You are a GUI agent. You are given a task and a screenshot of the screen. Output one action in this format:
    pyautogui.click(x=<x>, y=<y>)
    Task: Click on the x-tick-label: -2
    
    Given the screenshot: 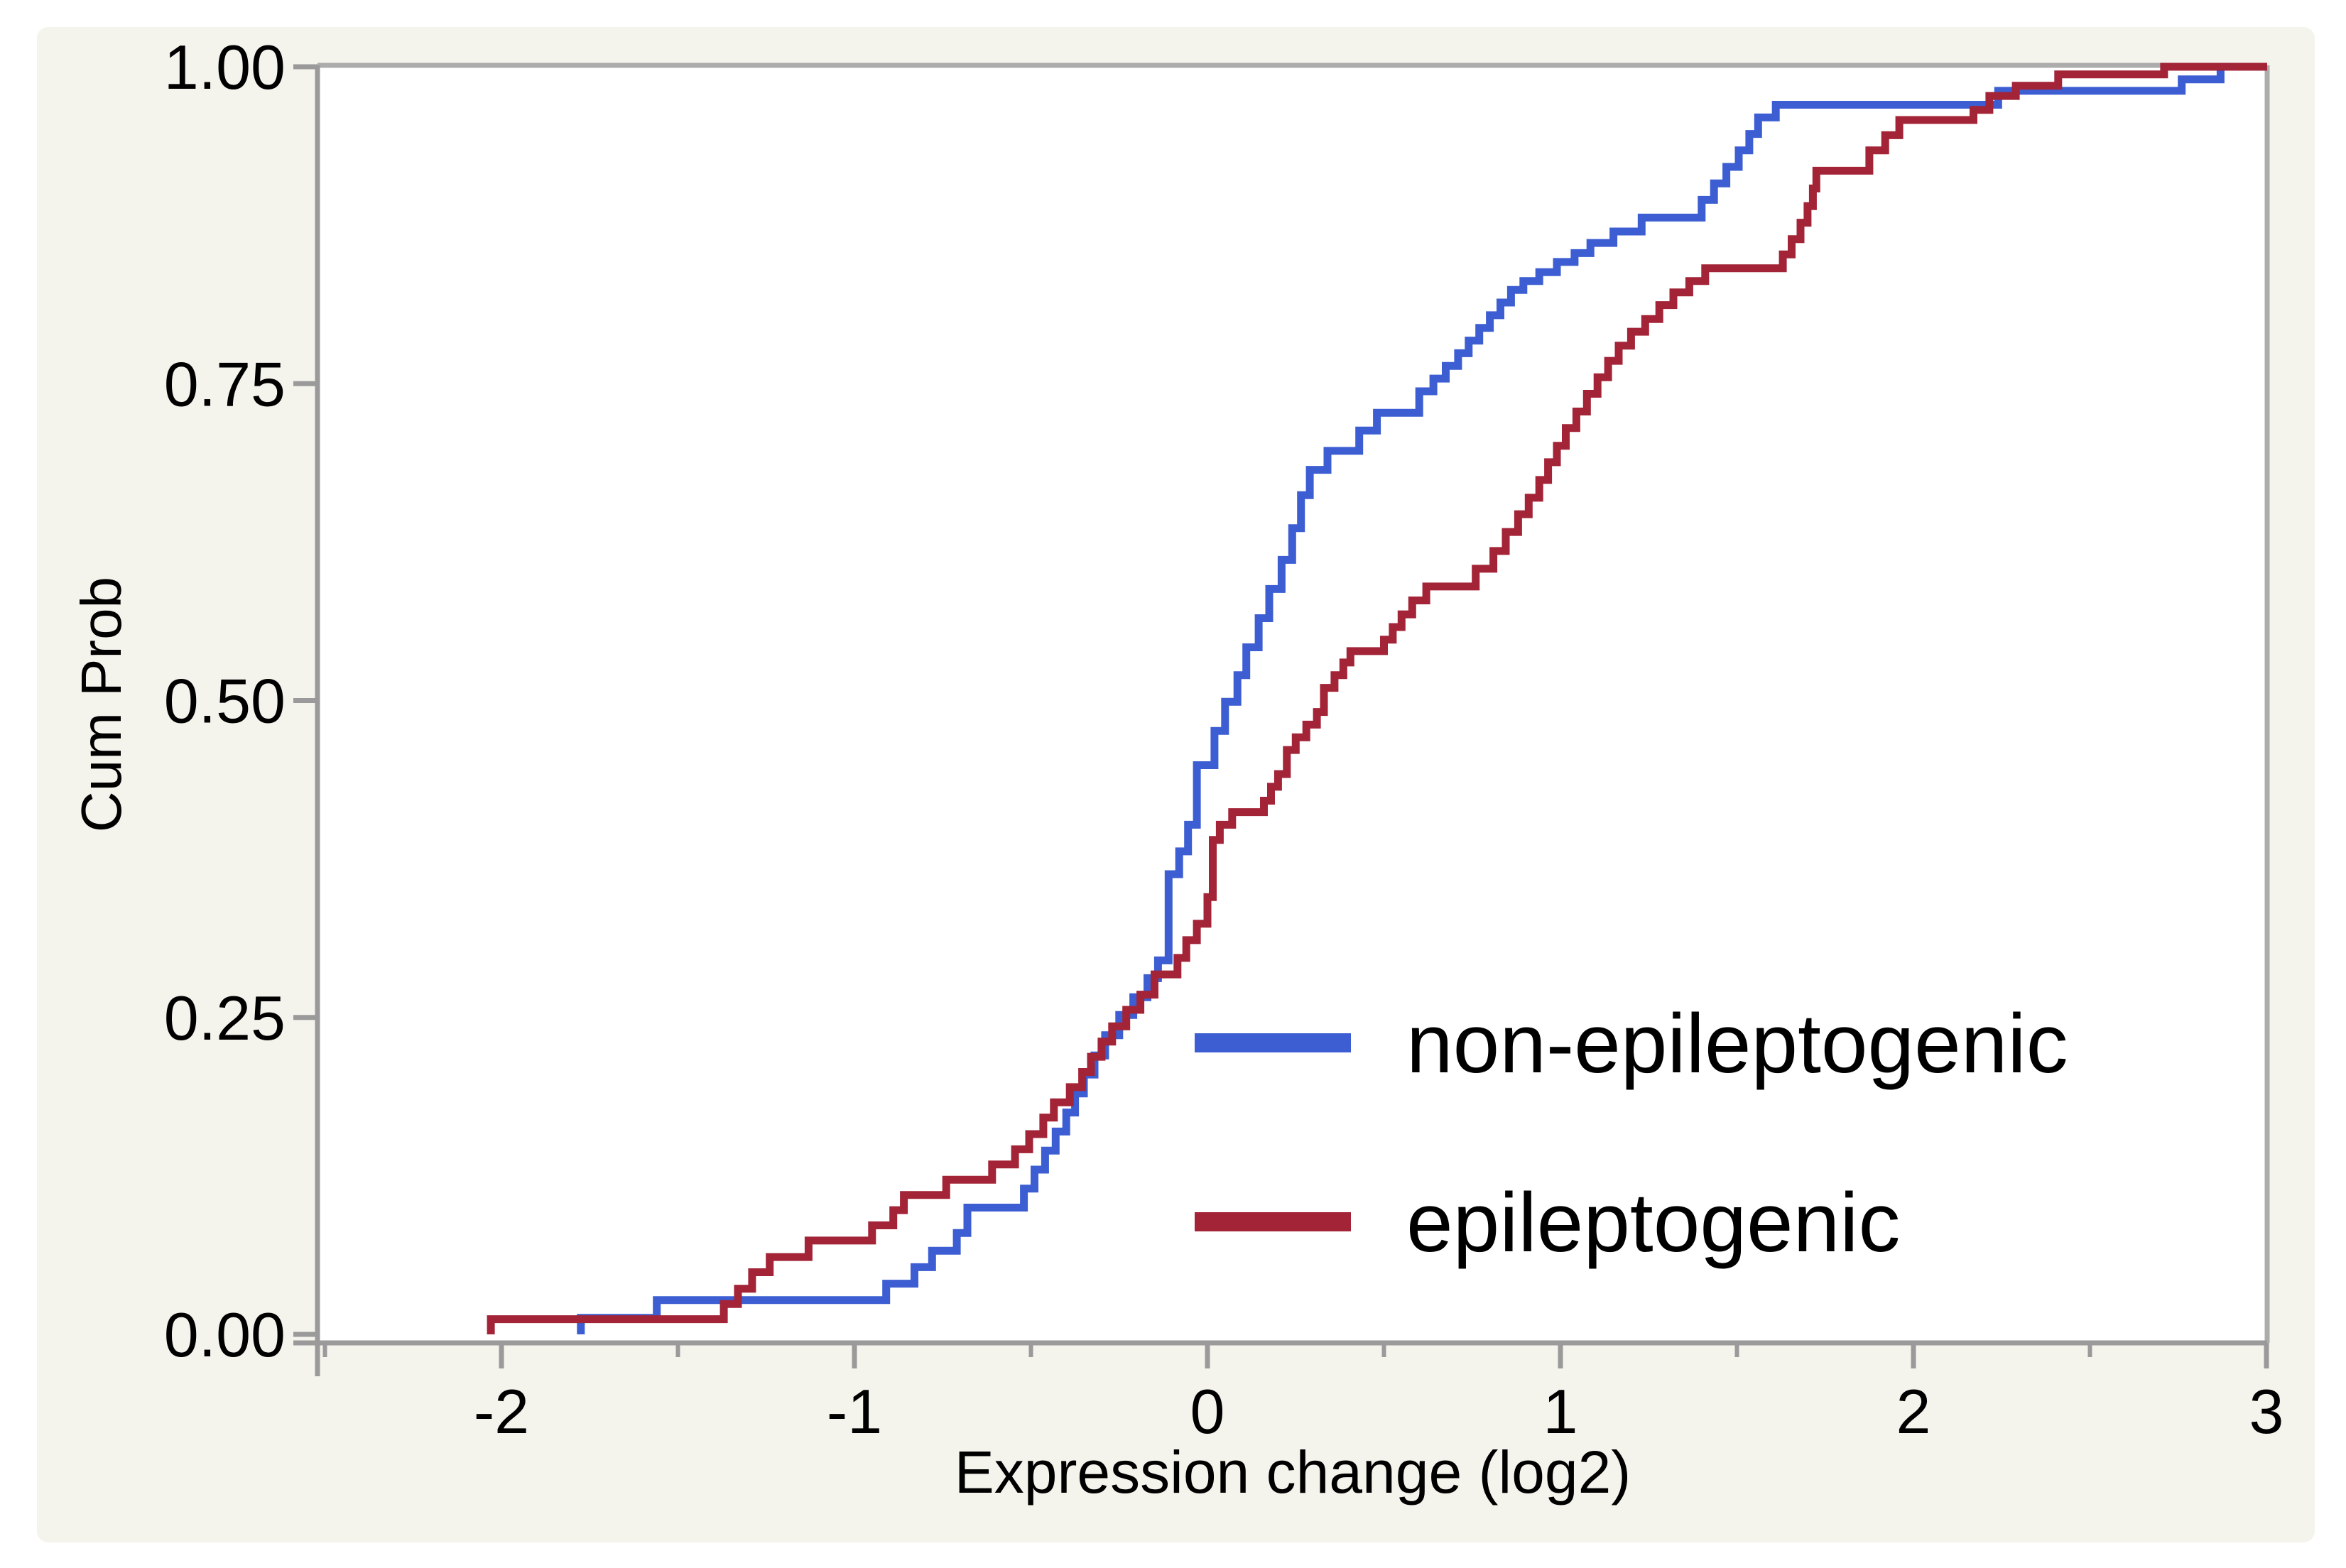 What is the action you would take?
    pyautogui.click(x=502, y=1411)
    